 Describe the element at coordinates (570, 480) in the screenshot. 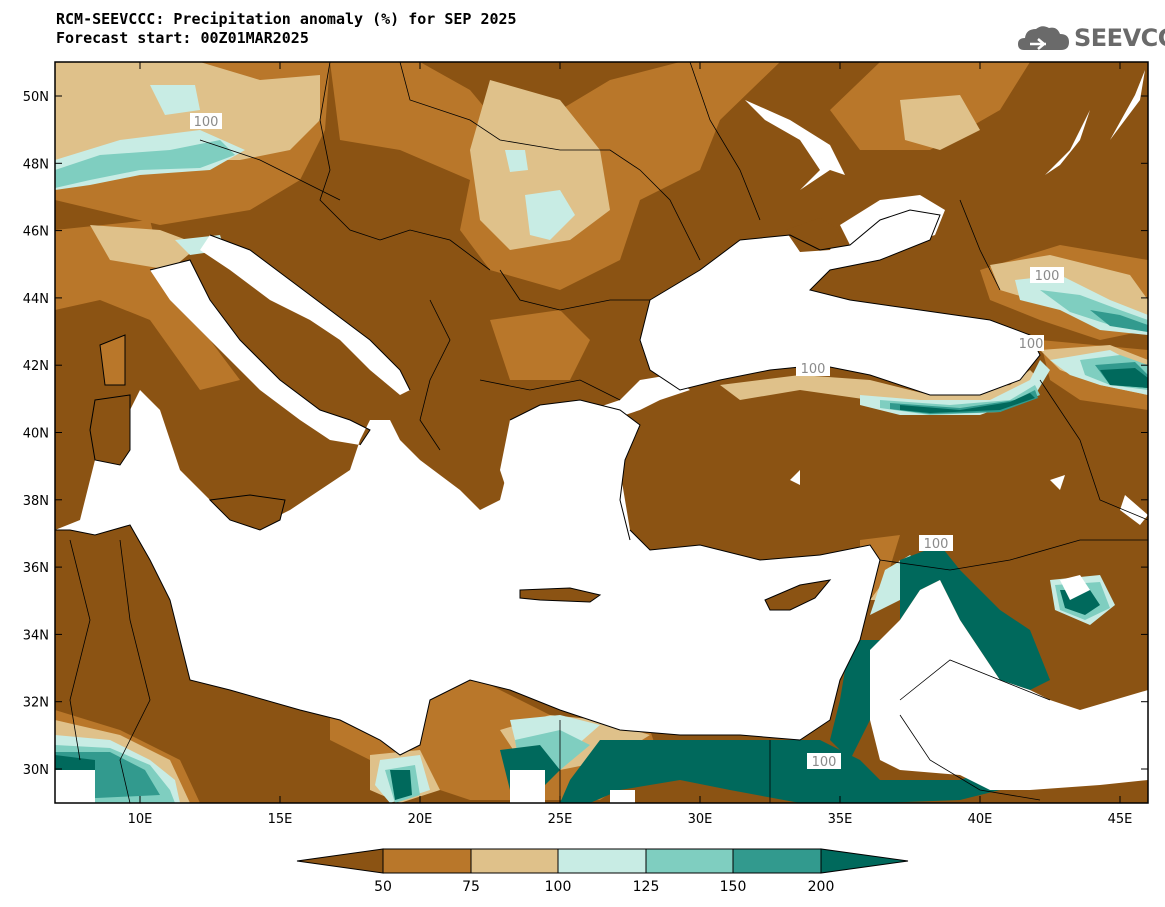

I see `aegean-sea` at that location.